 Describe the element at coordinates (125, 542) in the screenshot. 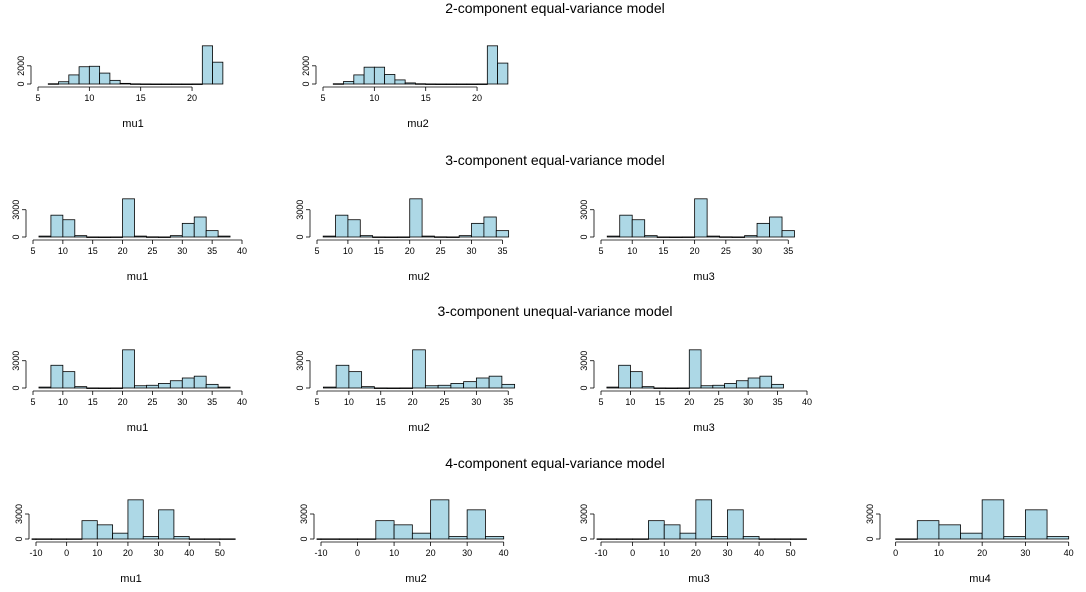

I see `histogram-panel-9: -10 0 10 20 30 40 50 0 3000 mu1` at that location.